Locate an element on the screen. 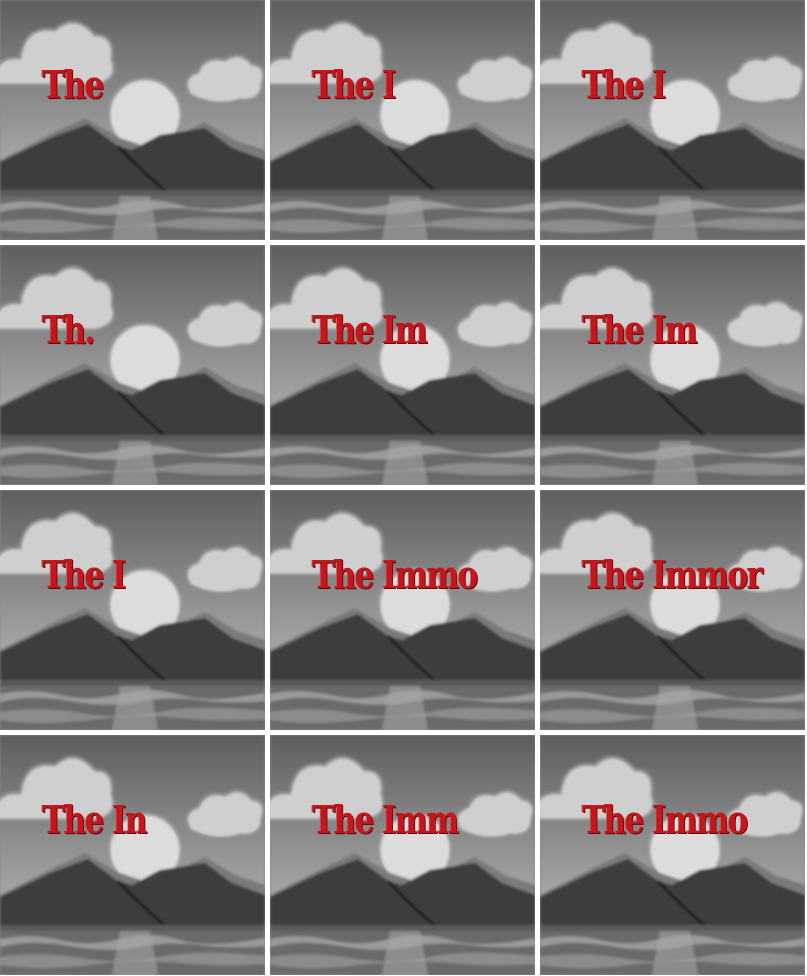  frame-7: The I is located at coordinates (132, 610).